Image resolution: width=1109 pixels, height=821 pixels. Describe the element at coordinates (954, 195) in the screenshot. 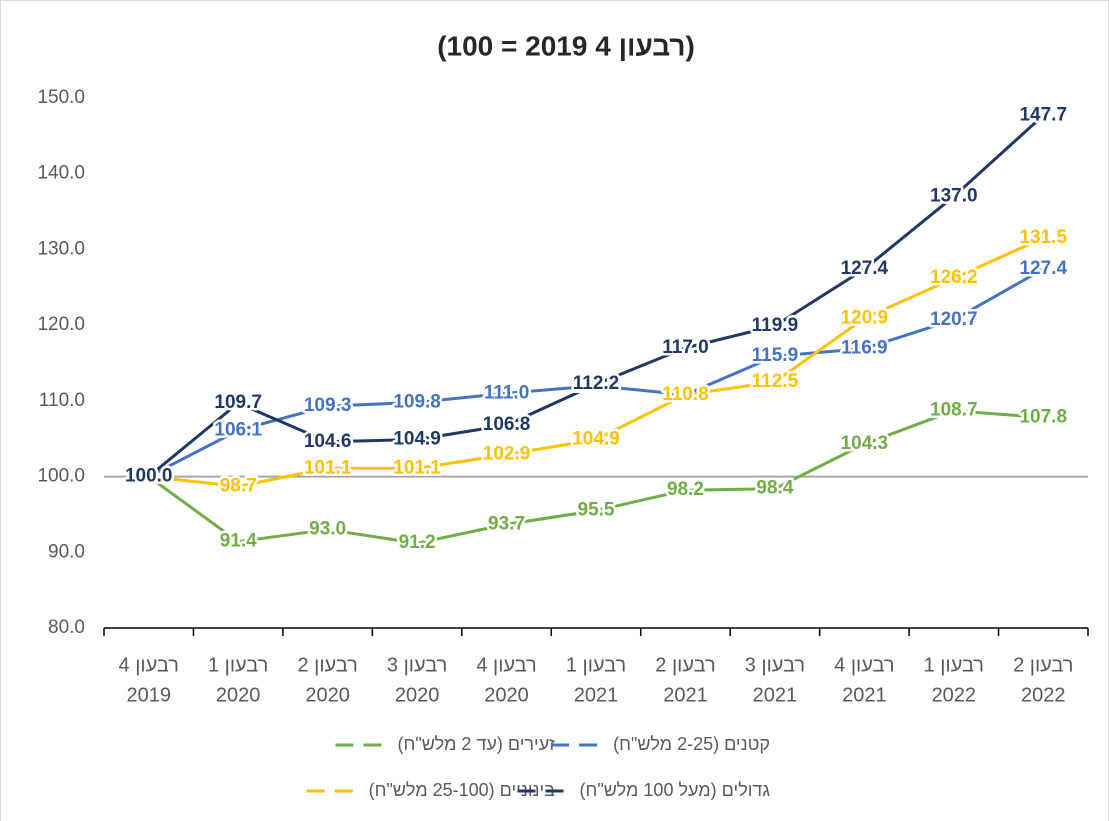

I see `data-label: 137.0` at that location.